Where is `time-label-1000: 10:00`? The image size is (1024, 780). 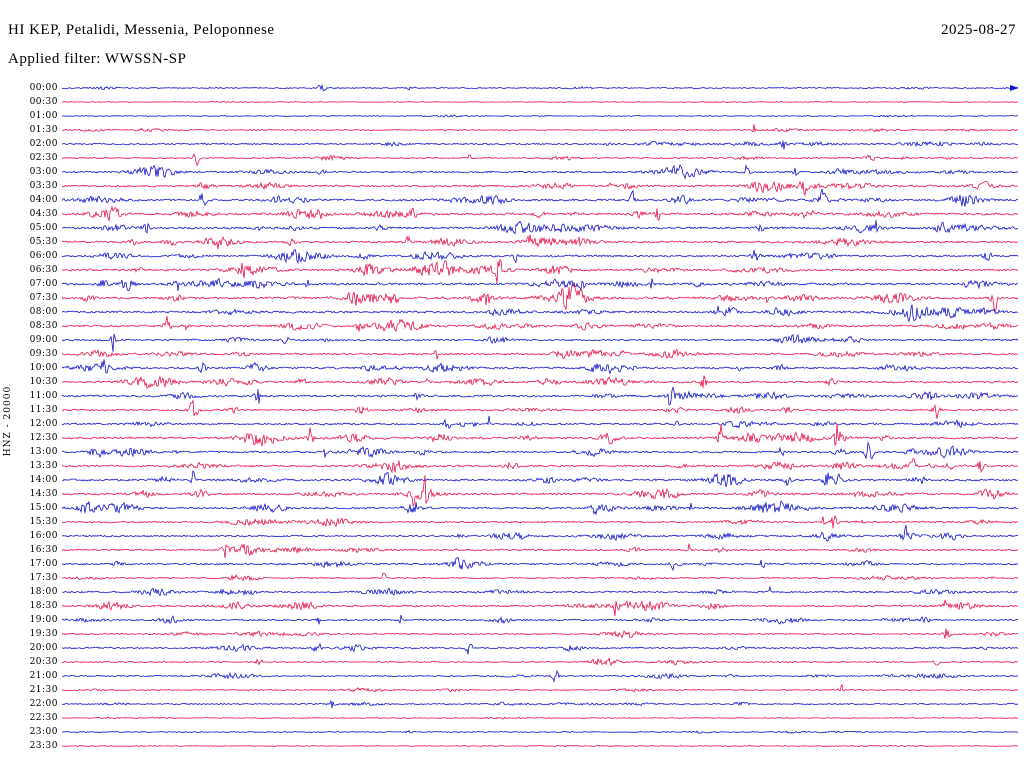 time-label-1000: 10:00 is located at coordinates (43, 368).